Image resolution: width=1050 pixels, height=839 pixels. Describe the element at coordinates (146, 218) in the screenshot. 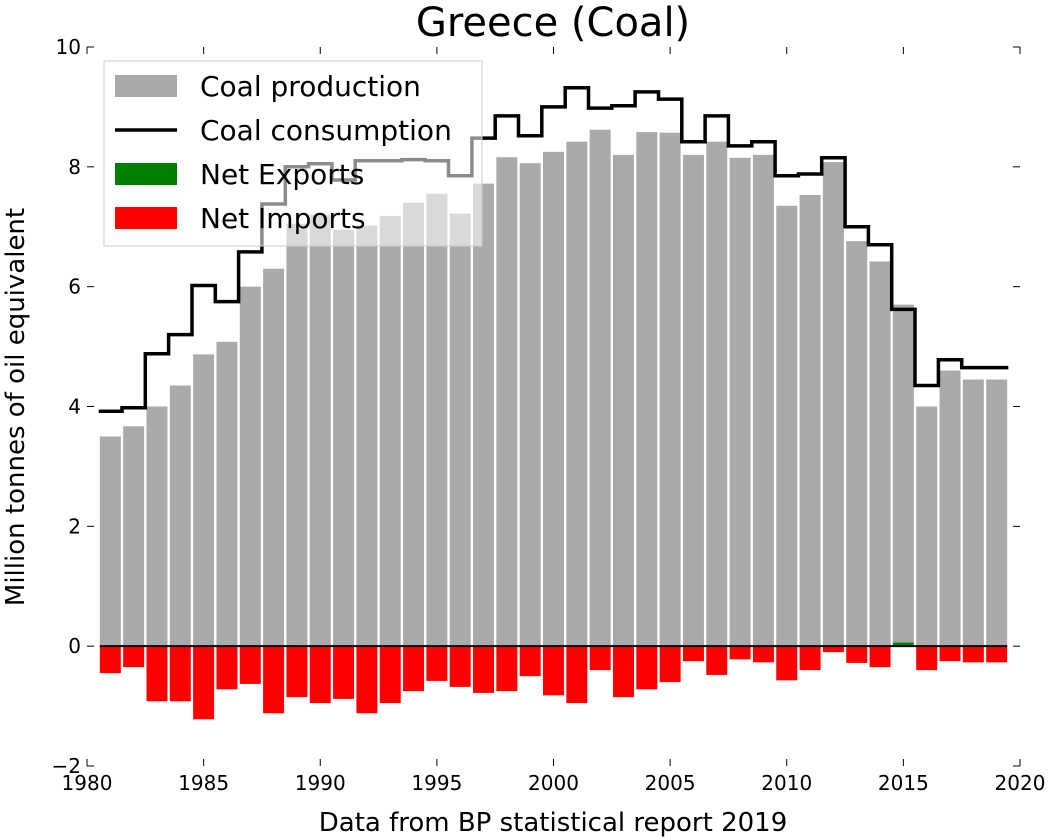

I see `legend-swatch-net-imports` at that location.